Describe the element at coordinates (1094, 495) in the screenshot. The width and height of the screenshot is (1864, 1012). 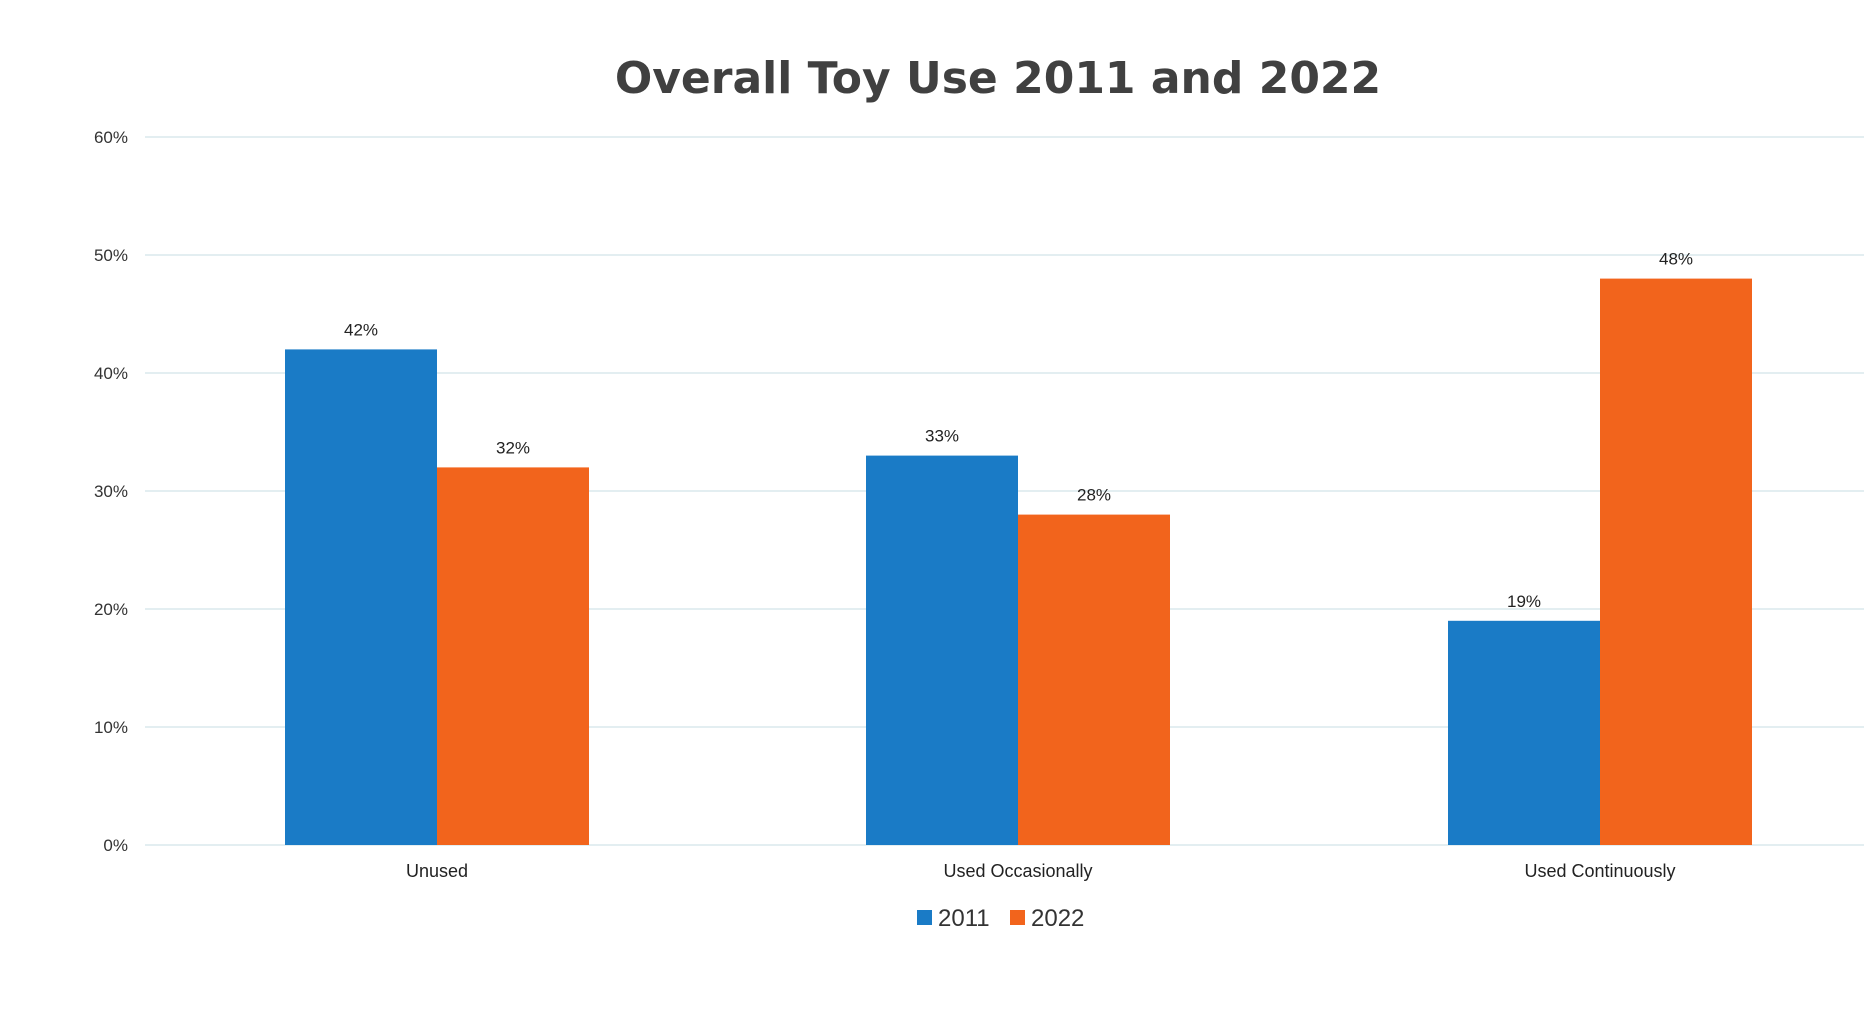
I see `data-label: 28%` at that location.